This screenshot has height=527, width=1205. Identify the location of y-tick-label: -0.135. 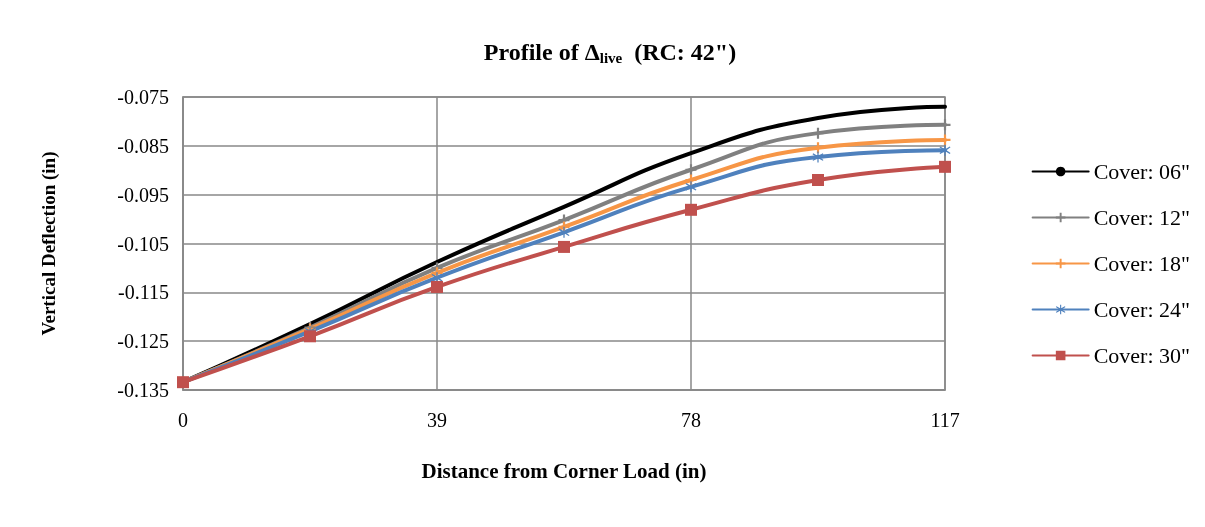
(143, 390).